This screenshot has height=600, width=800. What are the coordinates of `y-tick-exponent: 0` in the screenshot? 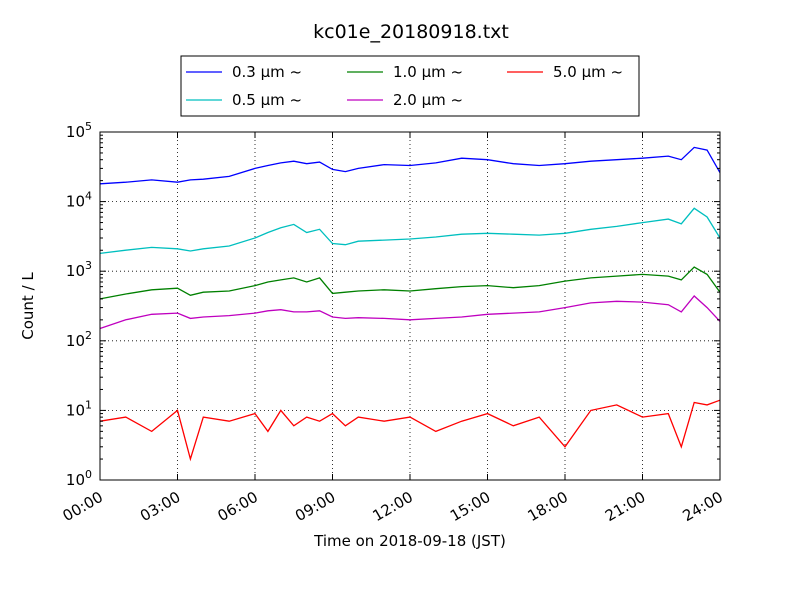 It's located at (88, 474).